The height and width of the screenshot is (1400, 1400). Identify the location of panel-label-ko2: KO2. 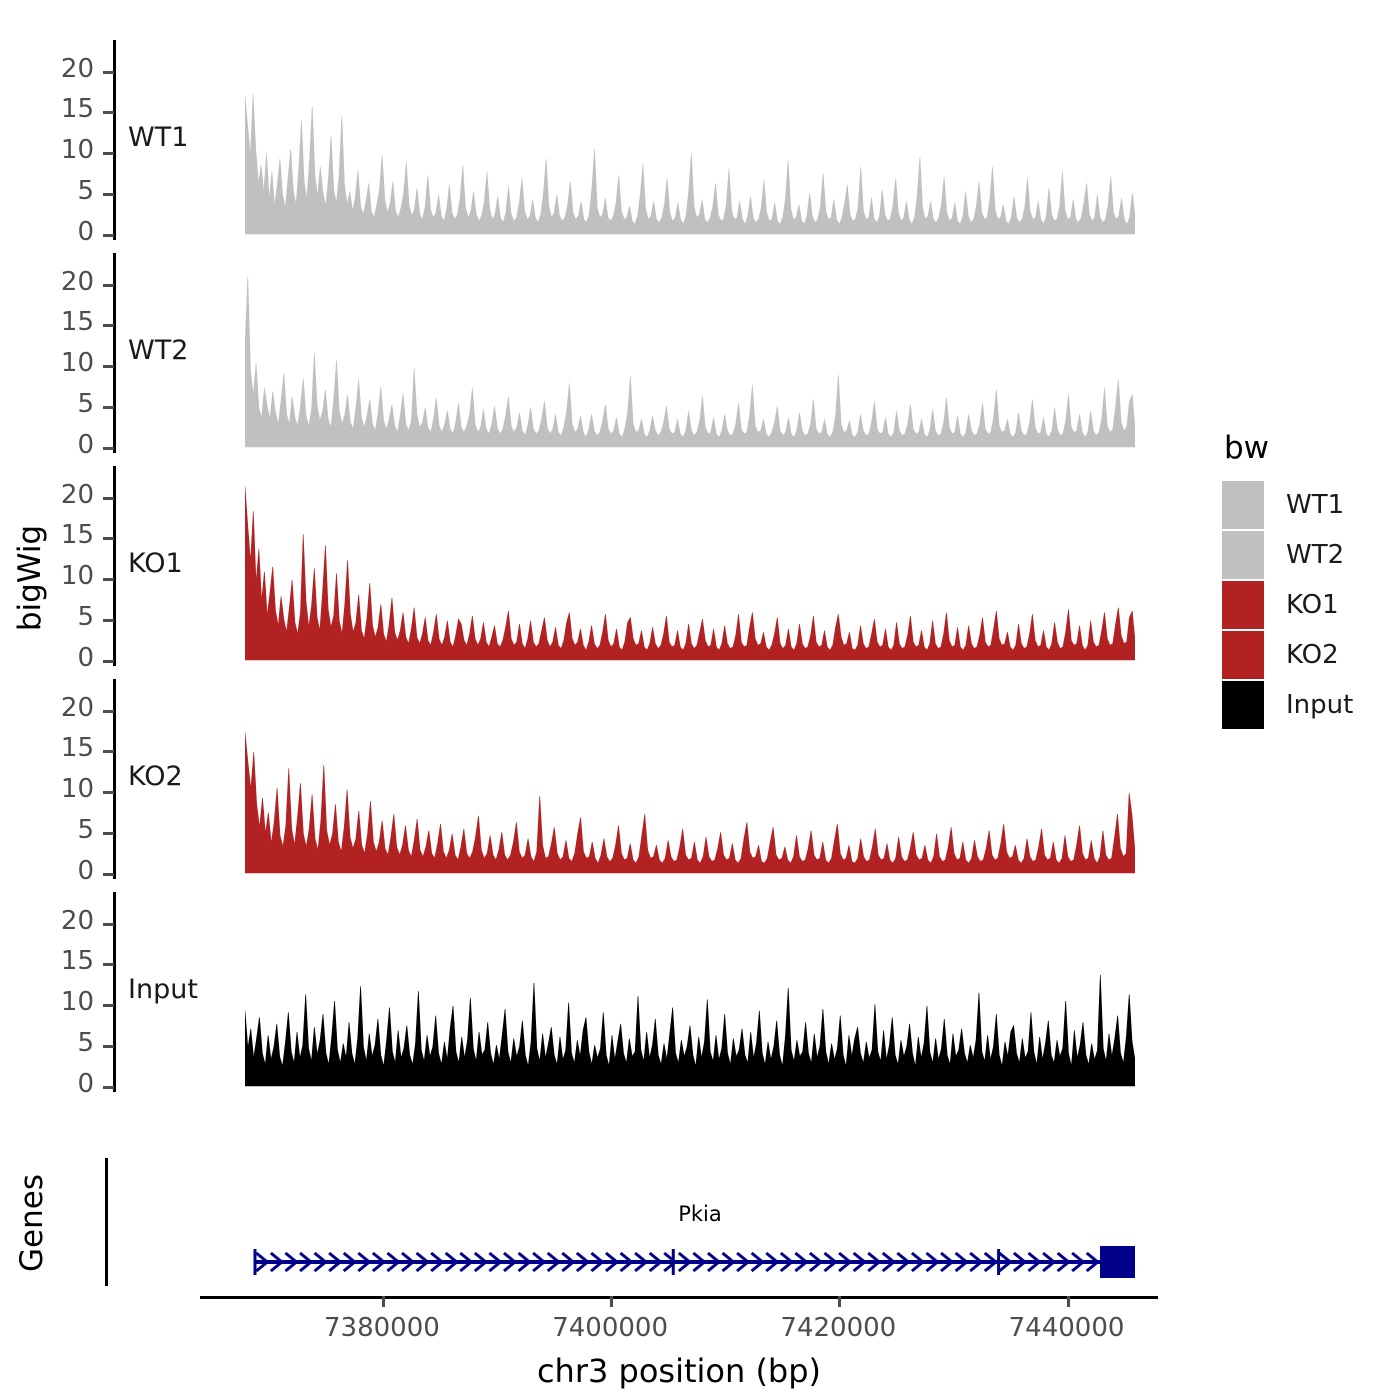
(155, 776).